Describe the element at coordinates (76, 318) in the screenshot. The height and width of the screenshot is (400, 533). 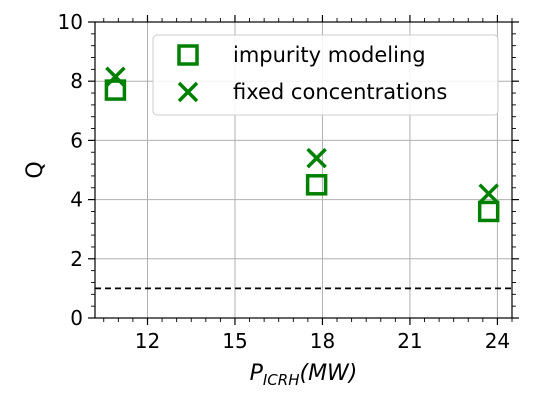
I see `y-tick-label: 0` at that location.